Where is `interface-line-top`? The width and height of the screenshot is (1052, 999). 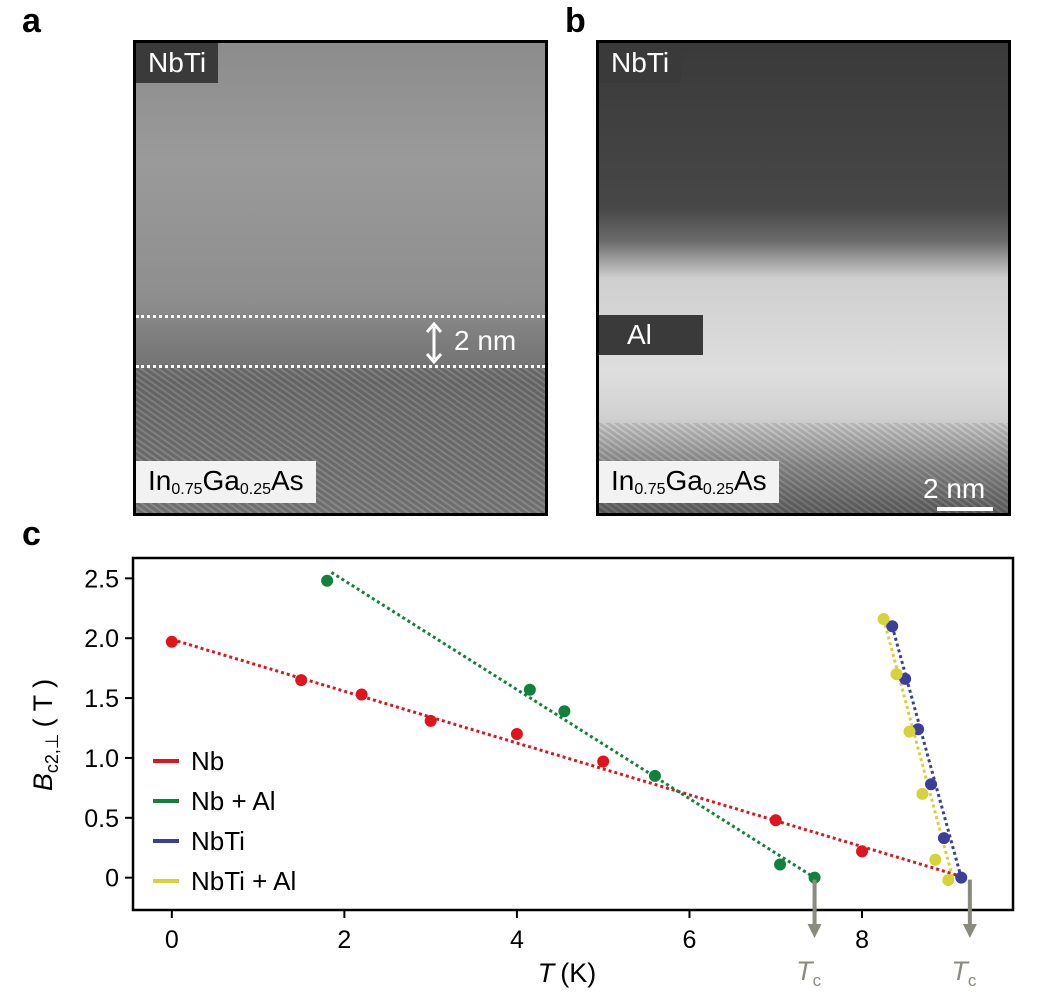 interface-line-top is located at coordinates (340, 316).